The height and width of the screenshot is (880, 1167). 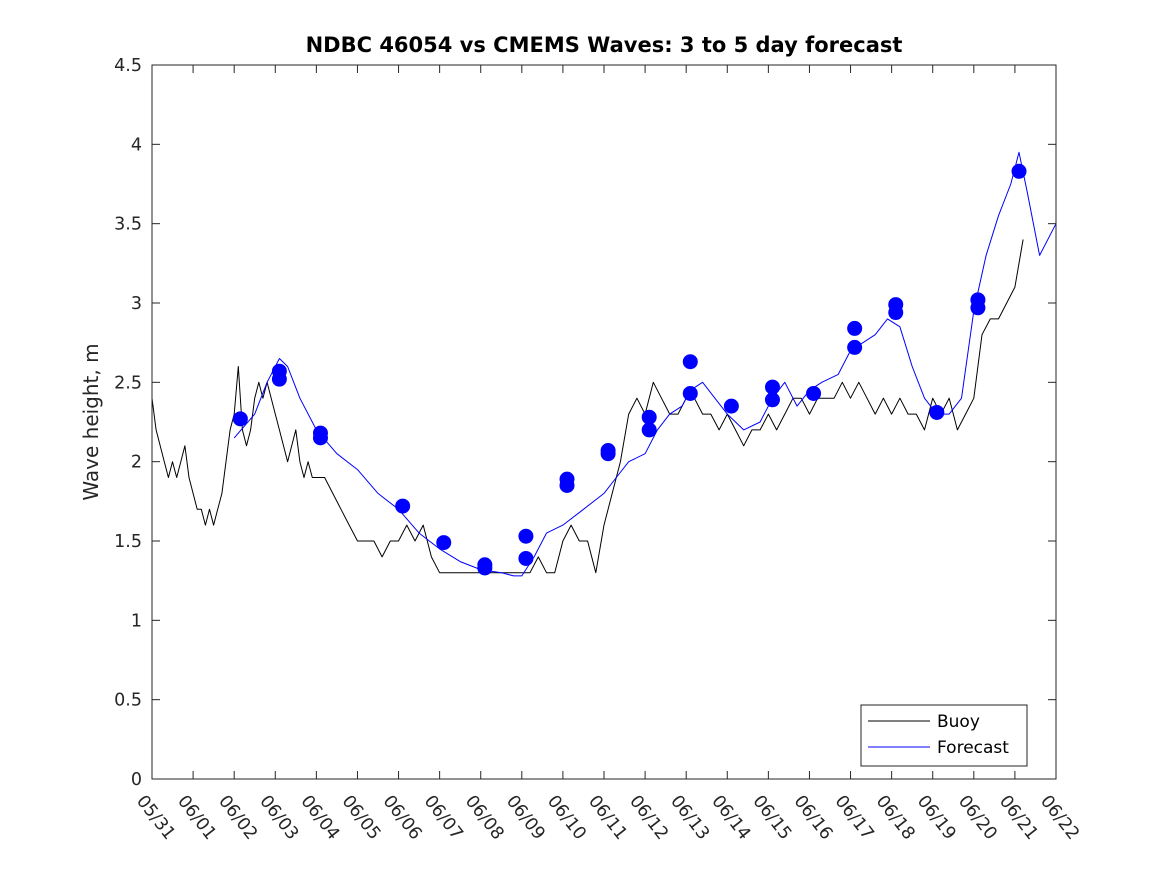 What do you see at coordinates (136, 621) in the screenshot?
I see `y-tick-label: 1` at bounding box center [136, 621].